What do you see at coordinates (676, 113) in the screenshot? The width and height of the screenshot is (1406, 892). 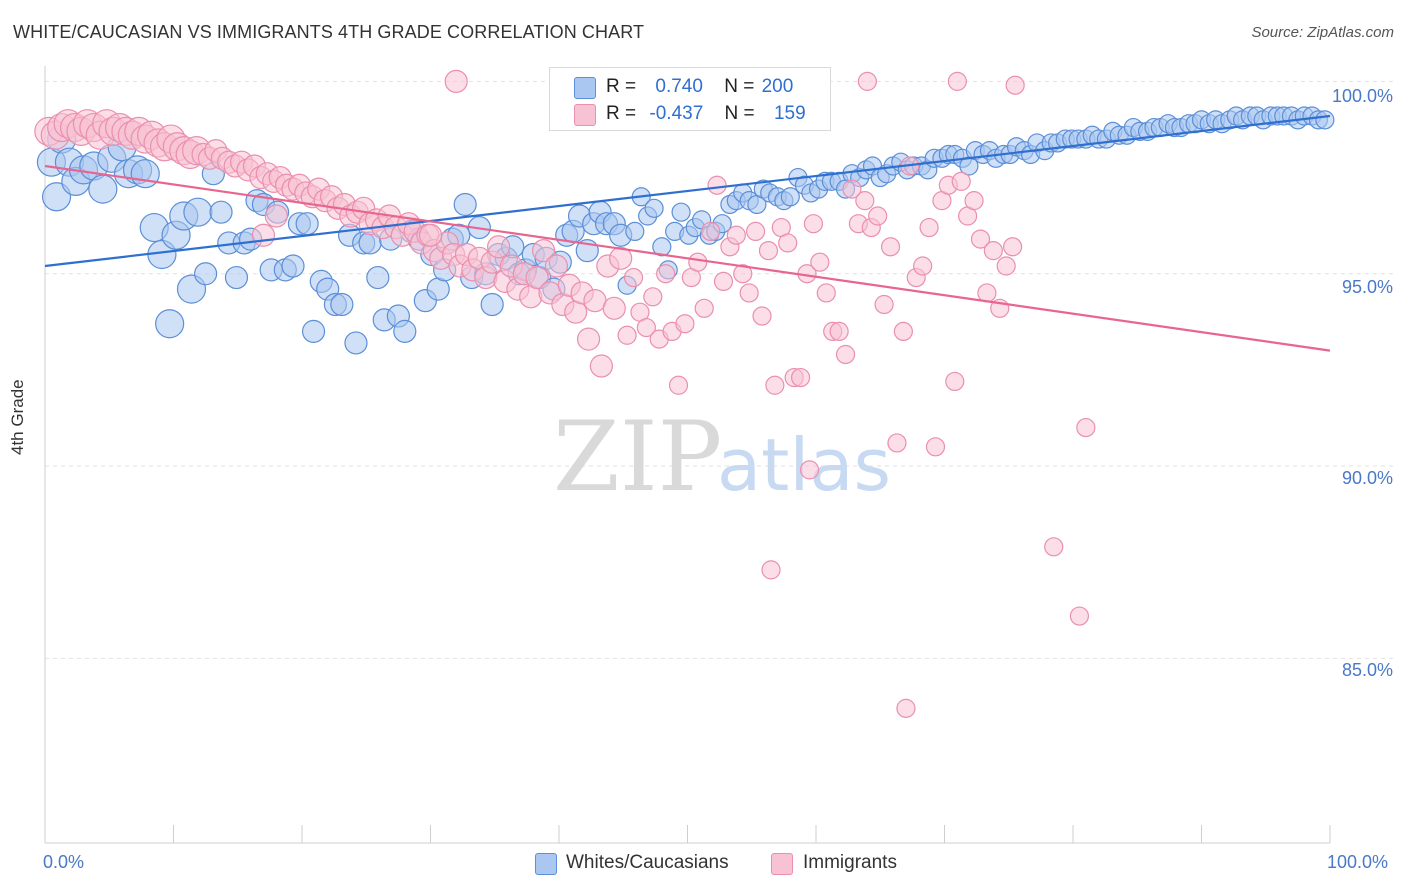 I see `r-value: -0.437` at bounding box center [676, 113].